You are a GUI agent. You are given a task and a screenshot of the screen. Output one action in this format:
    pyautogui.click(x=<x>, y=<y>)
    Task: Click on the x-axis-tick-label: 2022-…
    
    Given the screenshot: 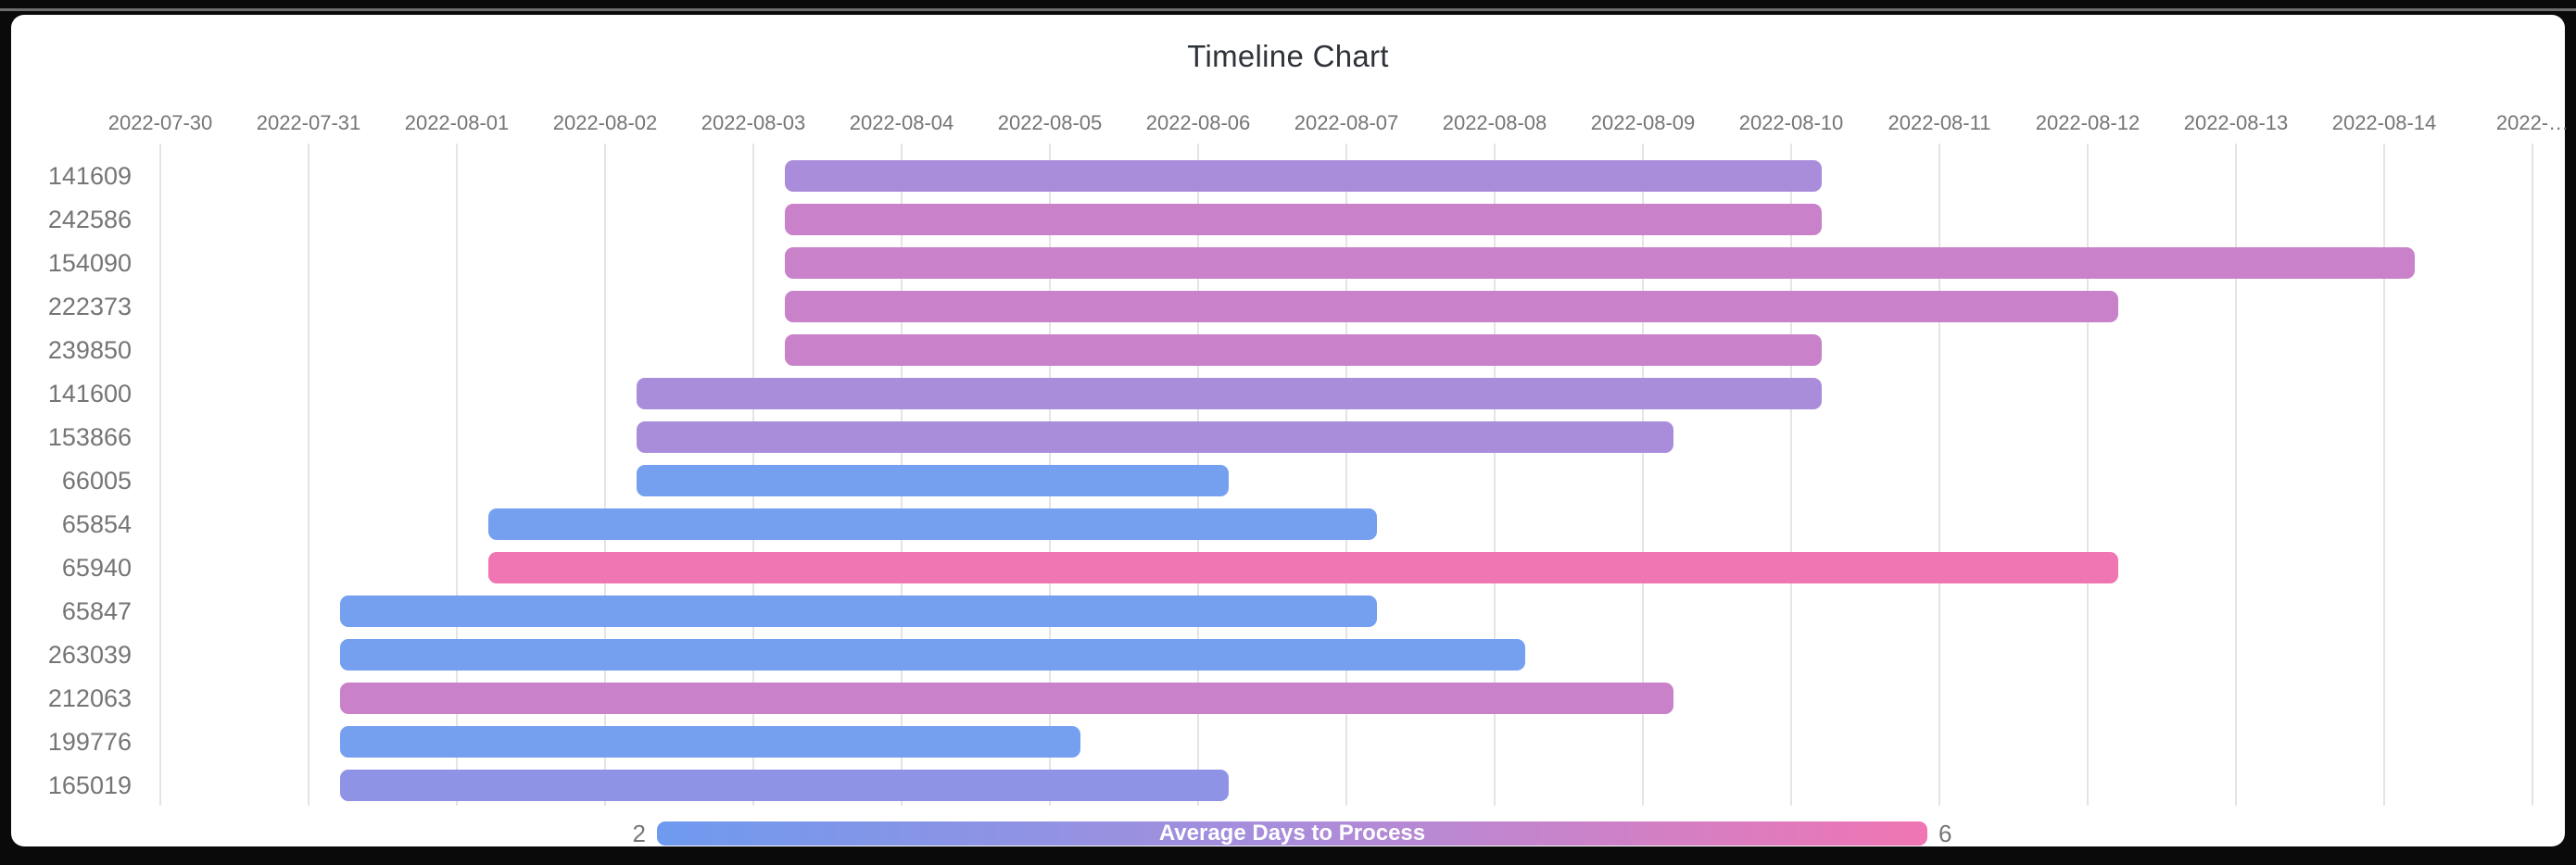 What is the action you would take?
    pyautogui.click(x=2532, y=122)
    